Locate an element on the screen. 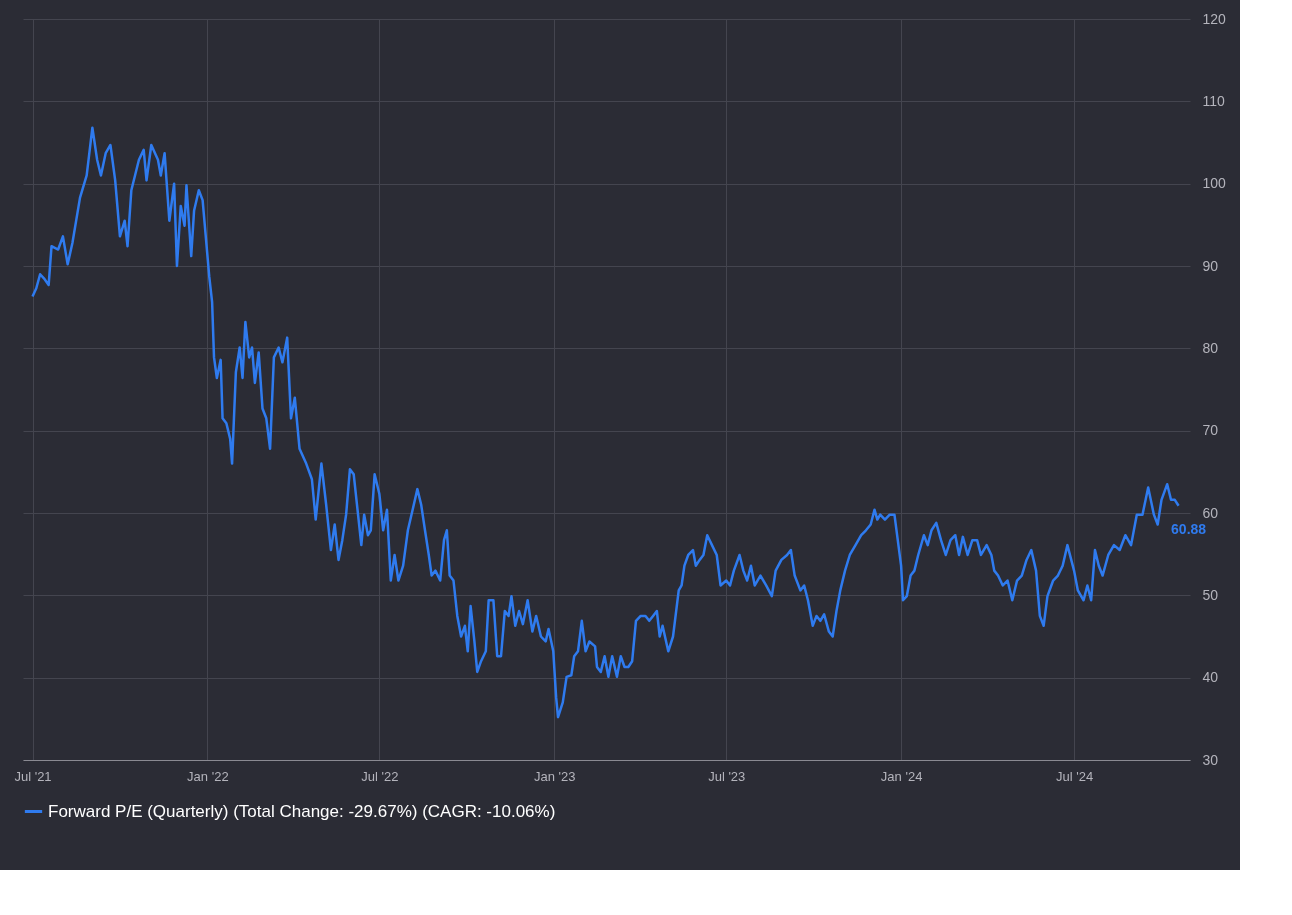 The height and width of the screenshot is (915, 1292). y-tick-label: 40 is located at coordinates (1210, 677).